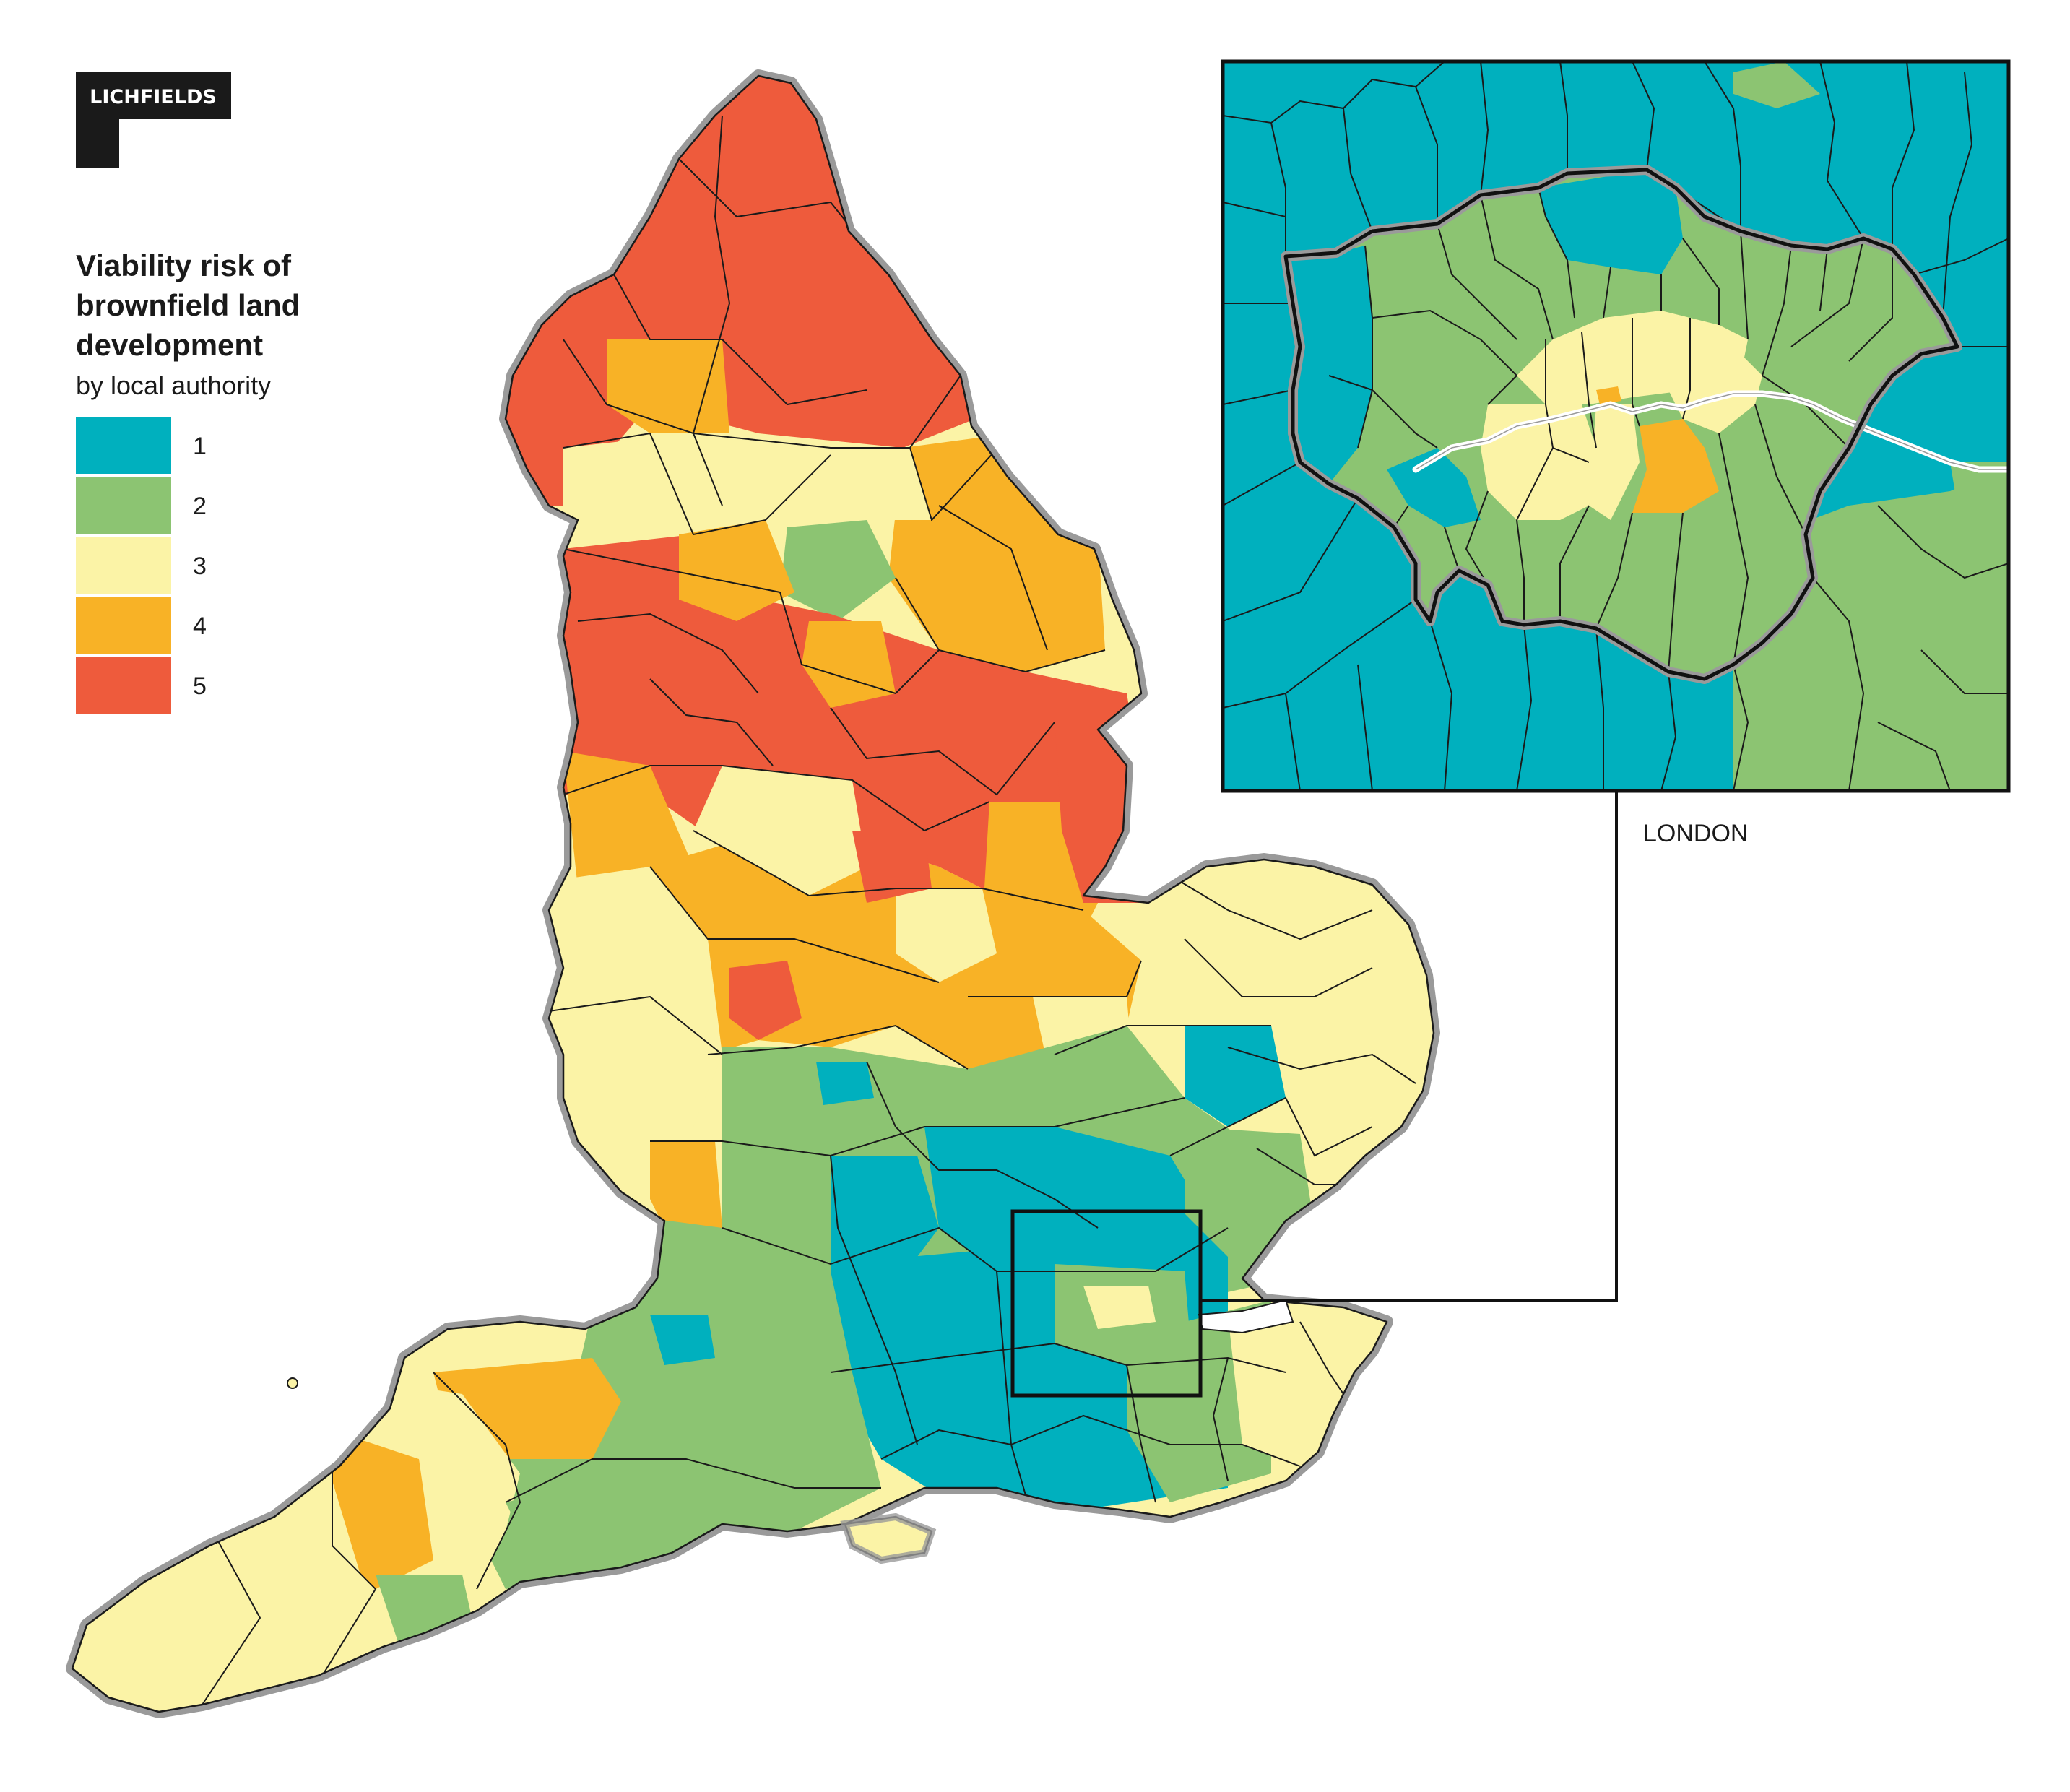 Image resolution: width=2070 pixels, height=1792 pixels. What do you see at coordinates (200, 566) in the screenshot?
I see `legend-label-3: 3` at bounding box center [200, 566].